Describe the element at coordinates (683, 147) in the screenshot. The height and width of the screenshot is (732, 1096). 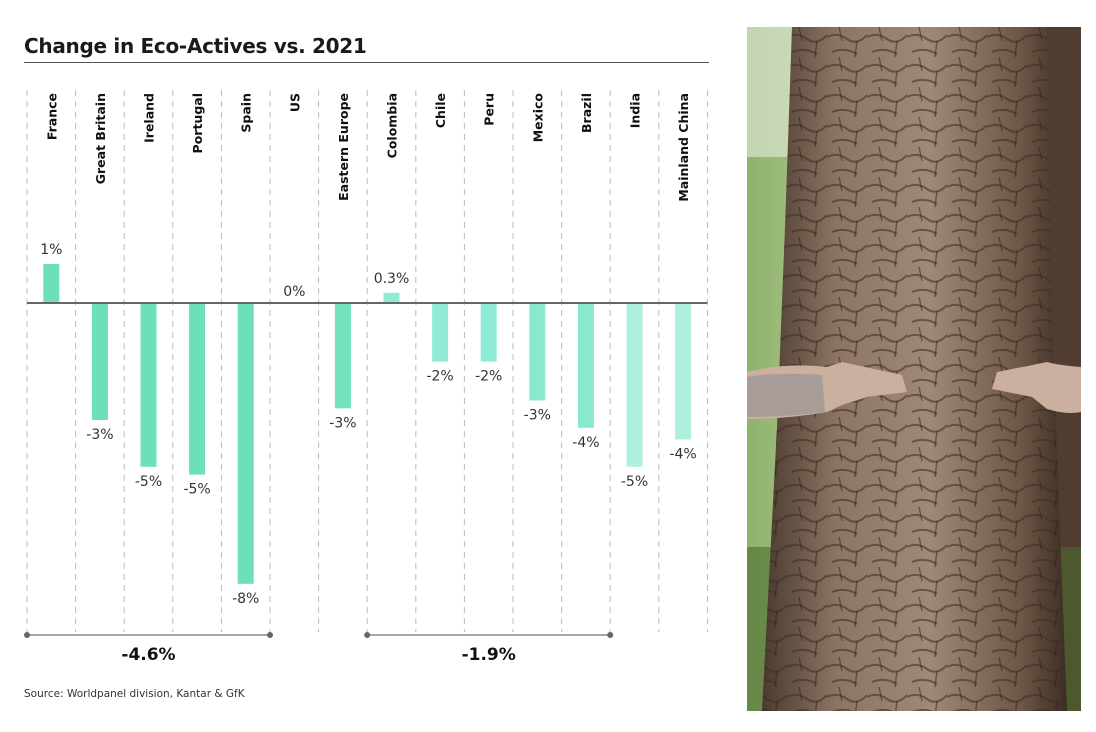
I see `category-label: Mainland China` at that location.